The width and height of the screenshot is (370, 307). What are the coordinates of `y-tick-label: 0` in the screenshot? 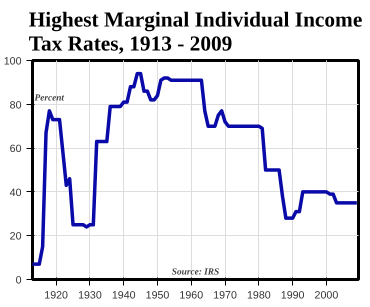 It's located at (19, 280).